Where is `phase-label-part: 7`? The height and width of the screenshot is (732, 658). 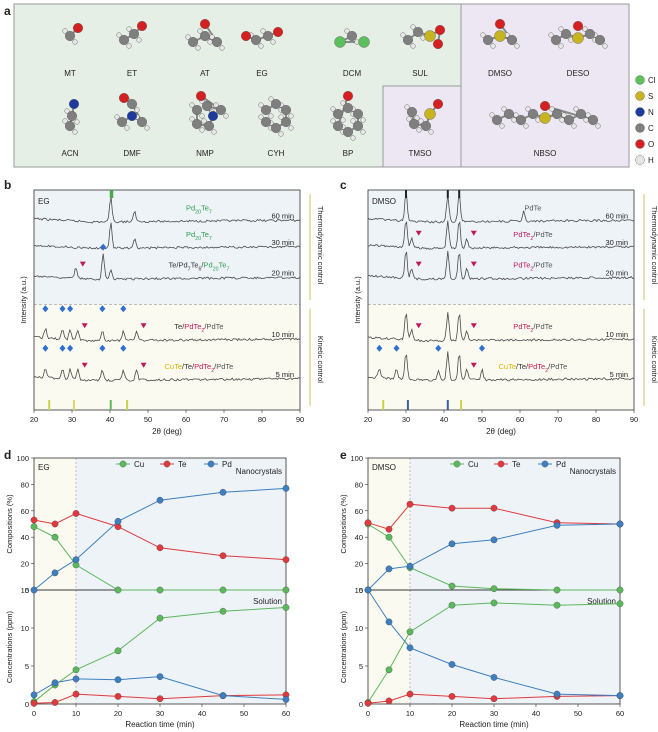 phase-label-part: 7 is located at coordinates (210, 239).